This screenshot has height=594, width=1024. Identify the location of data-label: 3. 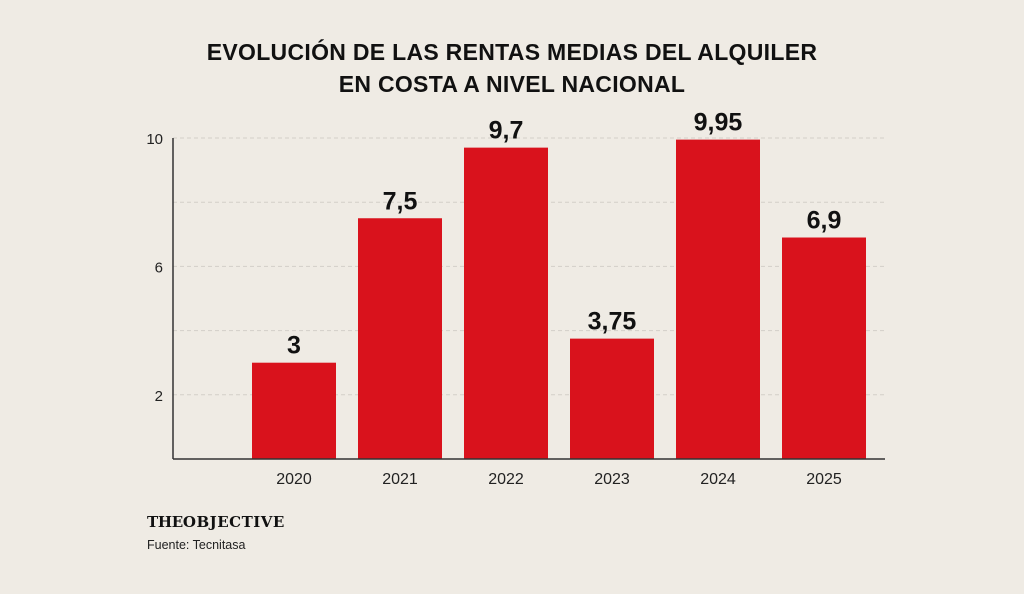
(294, 346).